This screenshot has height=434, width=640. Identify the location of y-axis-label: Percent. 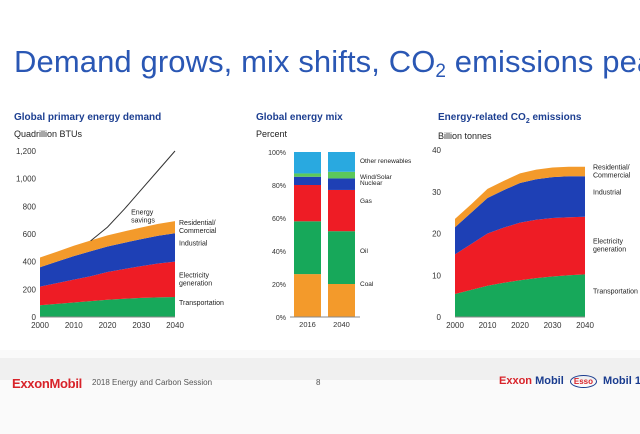
(272, 134).